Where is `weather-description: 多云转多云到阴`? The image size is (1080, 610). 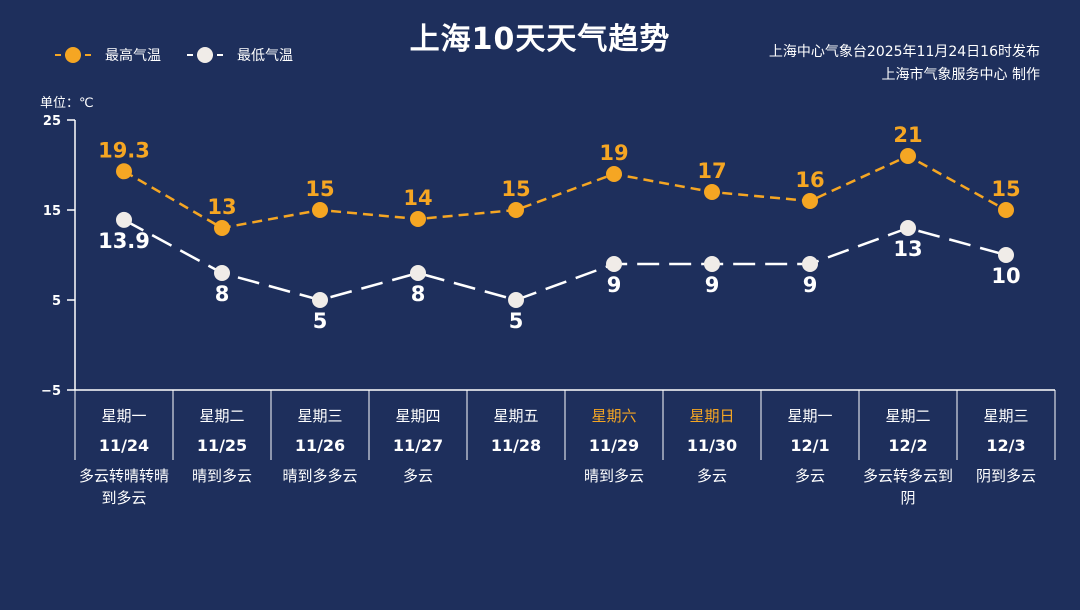
weather-description: 多云转多云到阴 is located at coordinates (907, 487).